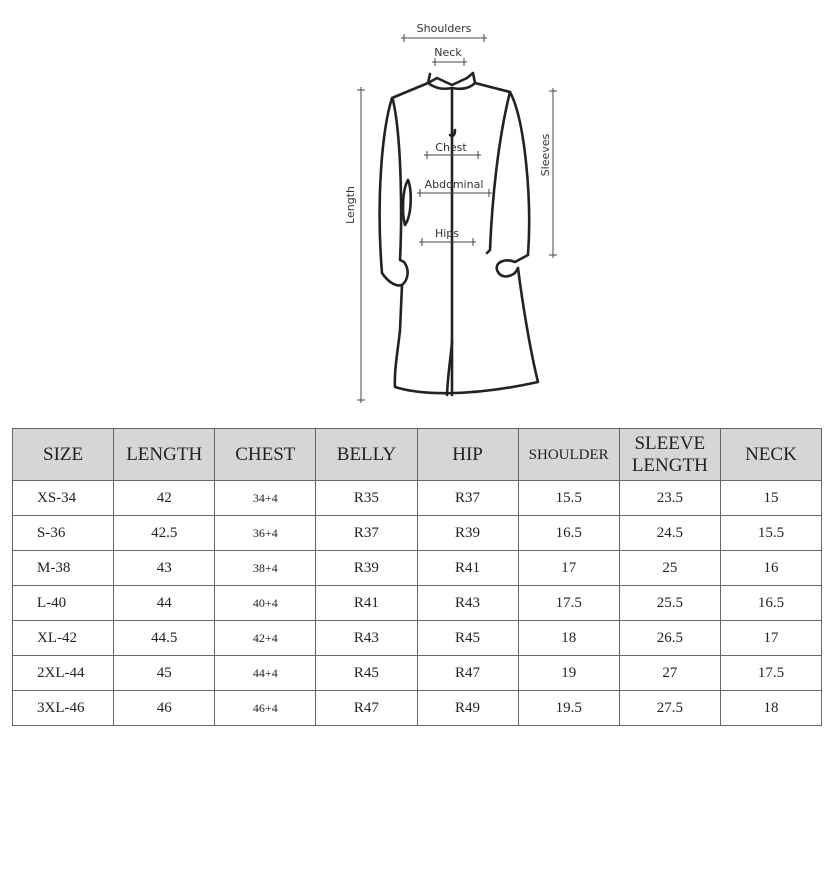  What do you see at coordinates (568, 454) in the screenshot?
I see `column-header: SHOULDER` at bounding box center [568, 454].